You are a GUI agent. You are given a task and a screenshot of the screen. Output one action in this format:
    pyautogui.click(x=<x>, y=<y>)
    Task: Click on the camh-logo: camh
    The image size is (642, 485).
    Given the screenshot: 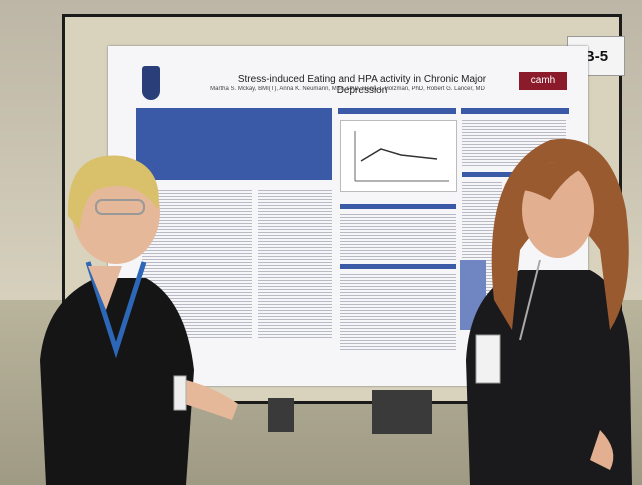 What is the action you would take?
    pyautogui.click(x=543, y=81)
    